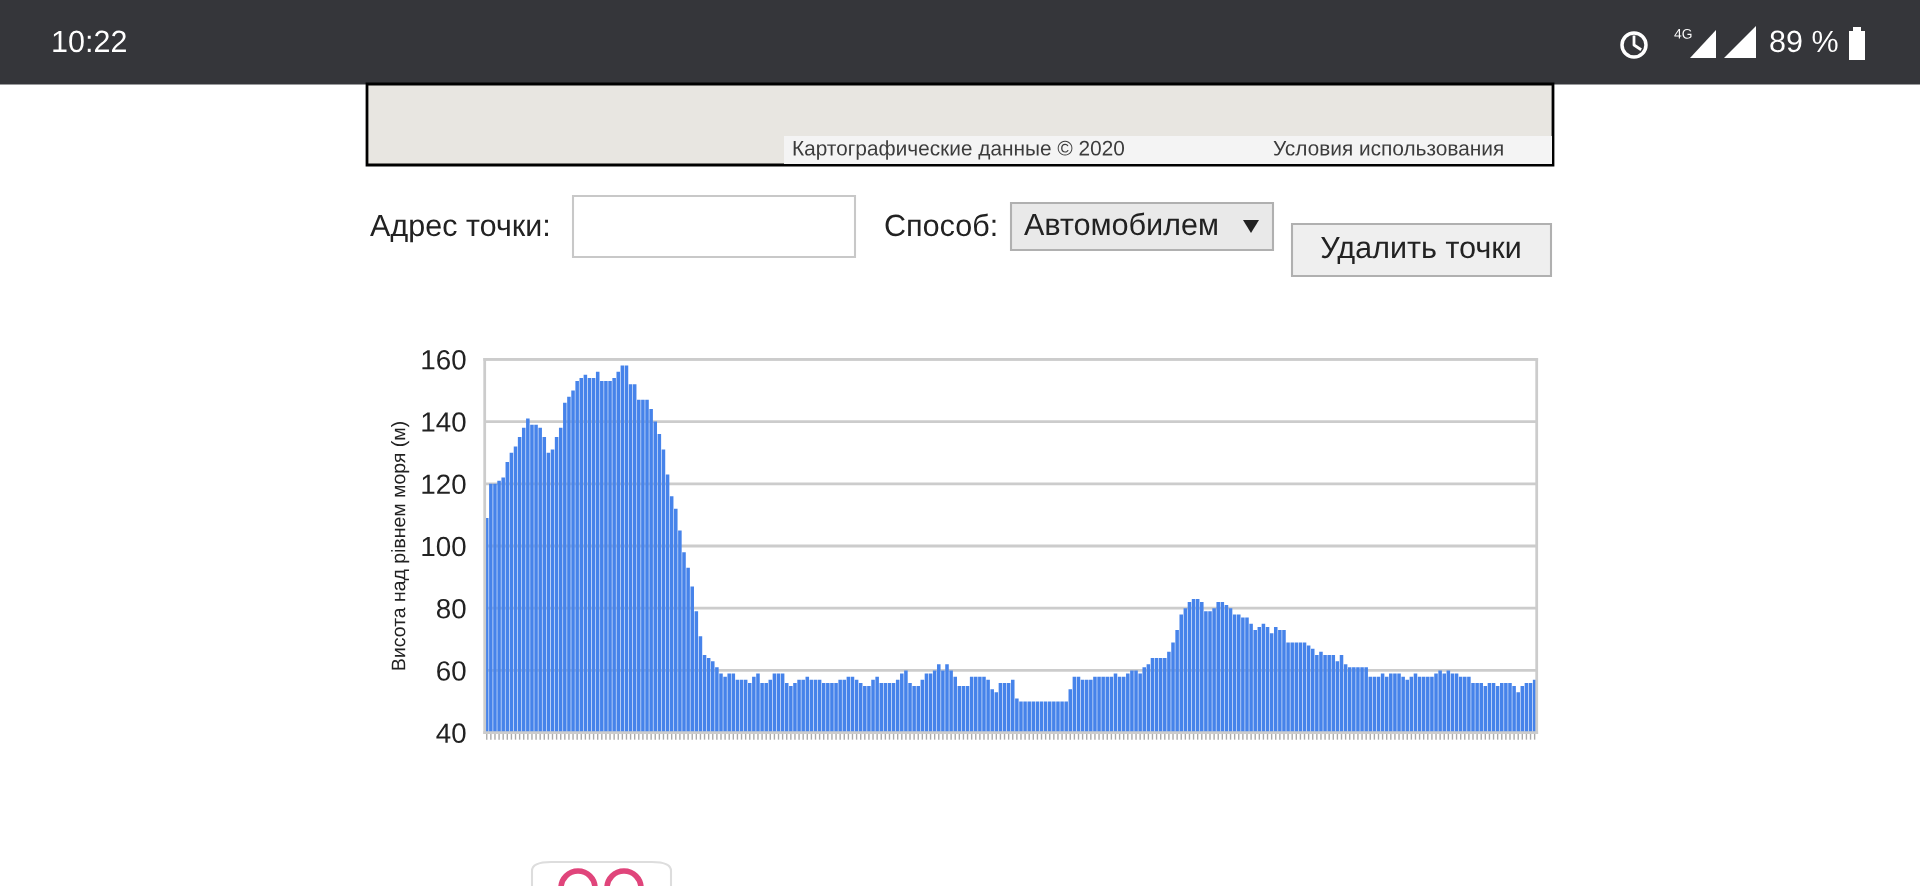 This screenshot has width=1920, height=886. What do you see at coordinates (444, 484) in the screenshot?
I see `y-tick-label: 120` at bounding box center [444, 484].